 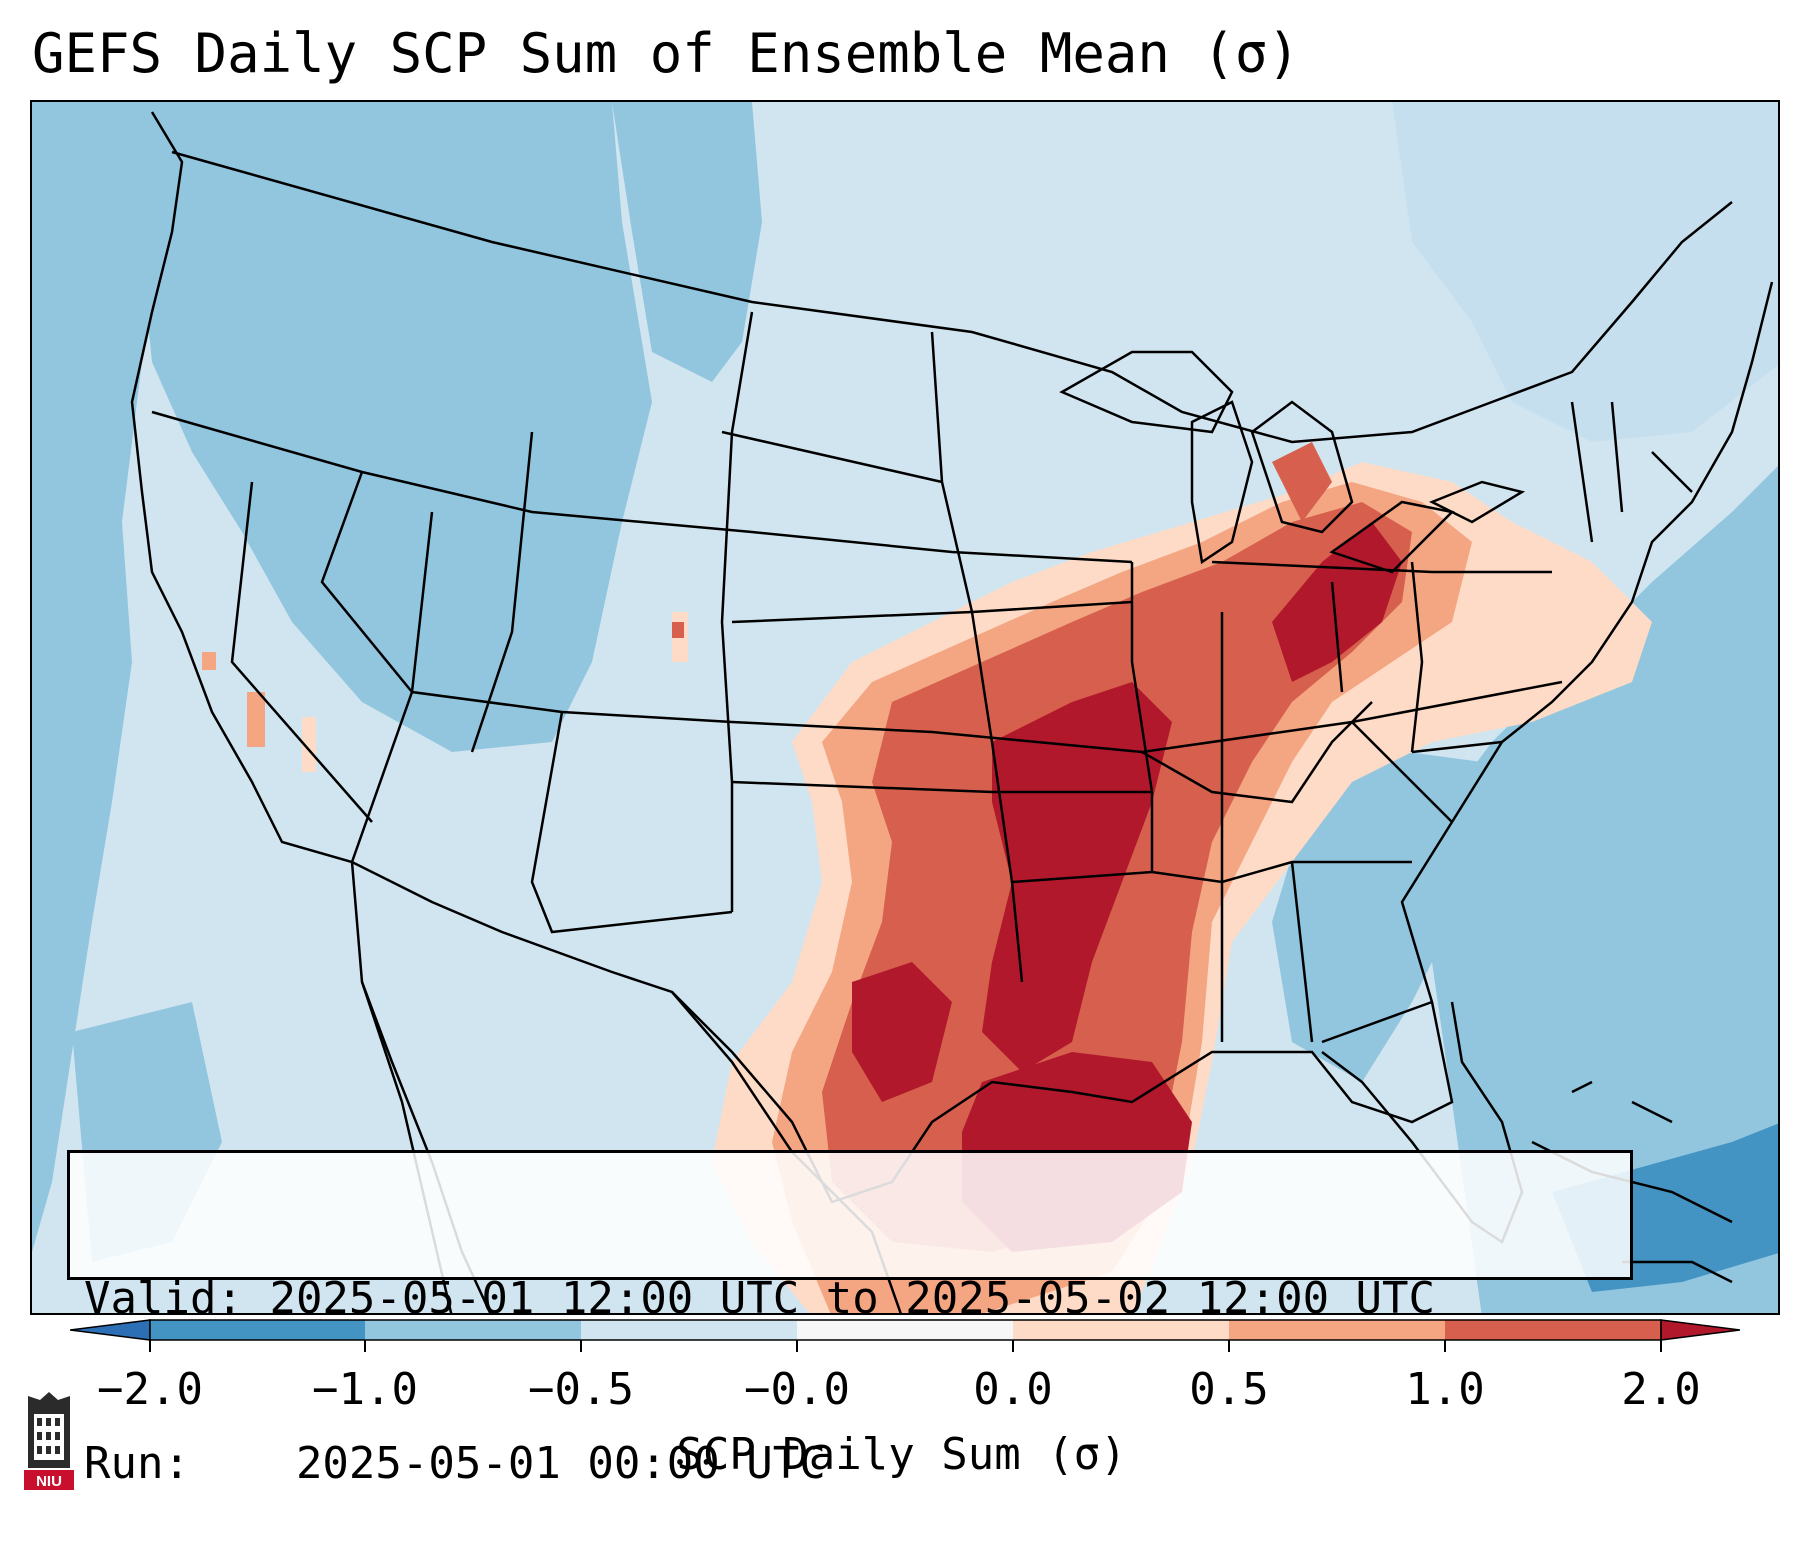 What do you see at coordinates (256, 719) in the screenshot?
I see `anomaly-california` at bounding box center [256, 719].